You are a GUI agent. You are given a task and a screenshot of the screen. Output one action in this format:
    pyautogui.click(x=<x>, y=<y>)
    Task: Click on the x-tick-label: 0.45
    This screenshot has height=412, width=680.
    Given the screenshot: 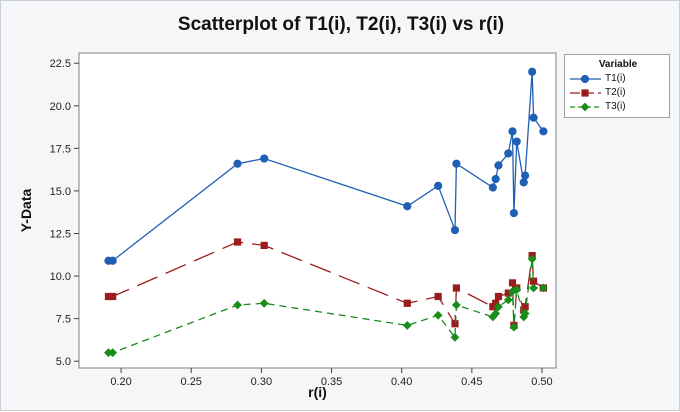 What is the action you would take?
    pyautogui.click(x=471, y=382)
    